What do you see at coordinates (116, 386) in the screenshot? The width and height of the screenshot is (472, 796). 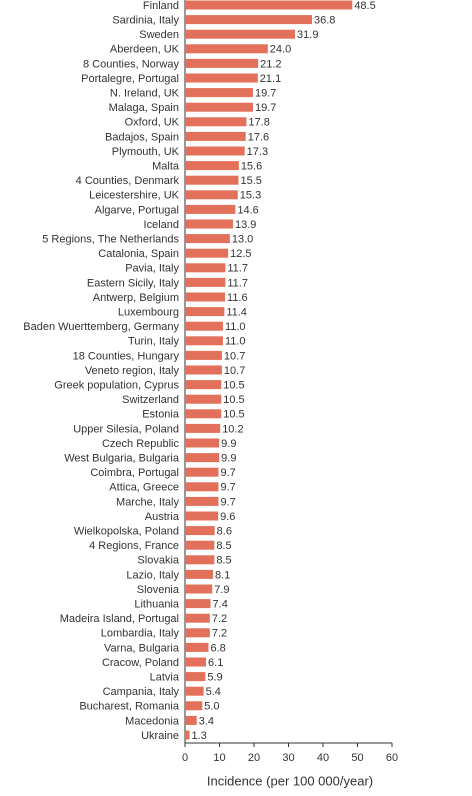 I see `y-tick-label: Greek population, Cyprus` at bounding box center [116, 386].